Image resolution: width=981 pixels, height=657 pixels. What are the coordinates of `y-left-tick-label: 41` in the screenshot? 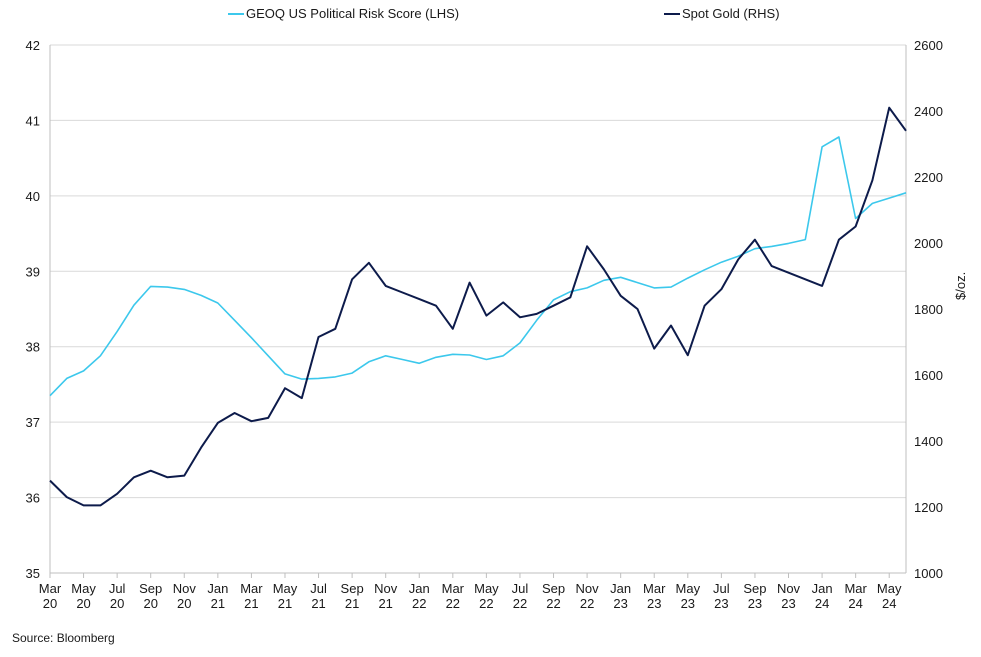 It's located at (33, 120).